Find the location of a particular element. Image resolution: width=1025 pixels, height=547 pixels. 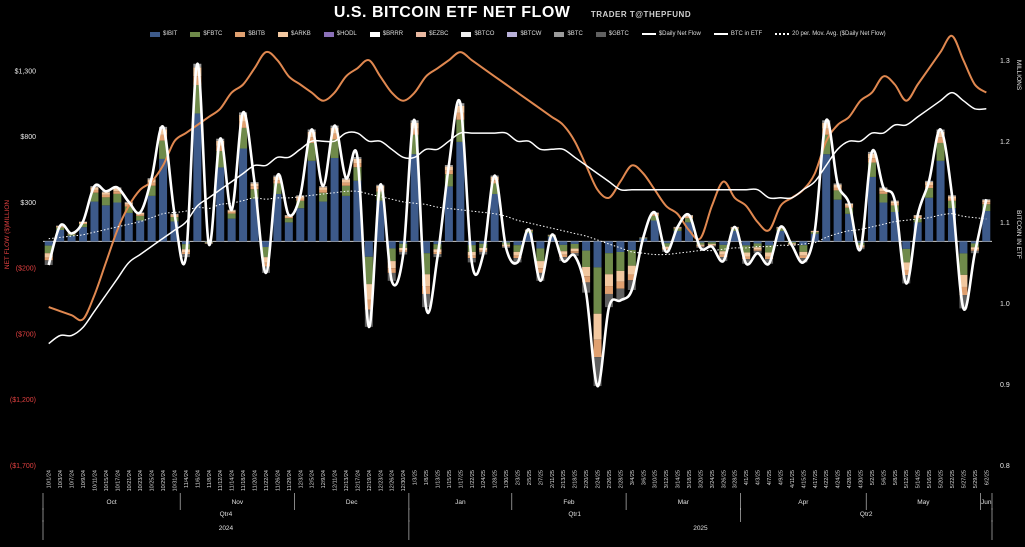

legend-item-fbtc: $FBTC is located at coordinates (206, 34).